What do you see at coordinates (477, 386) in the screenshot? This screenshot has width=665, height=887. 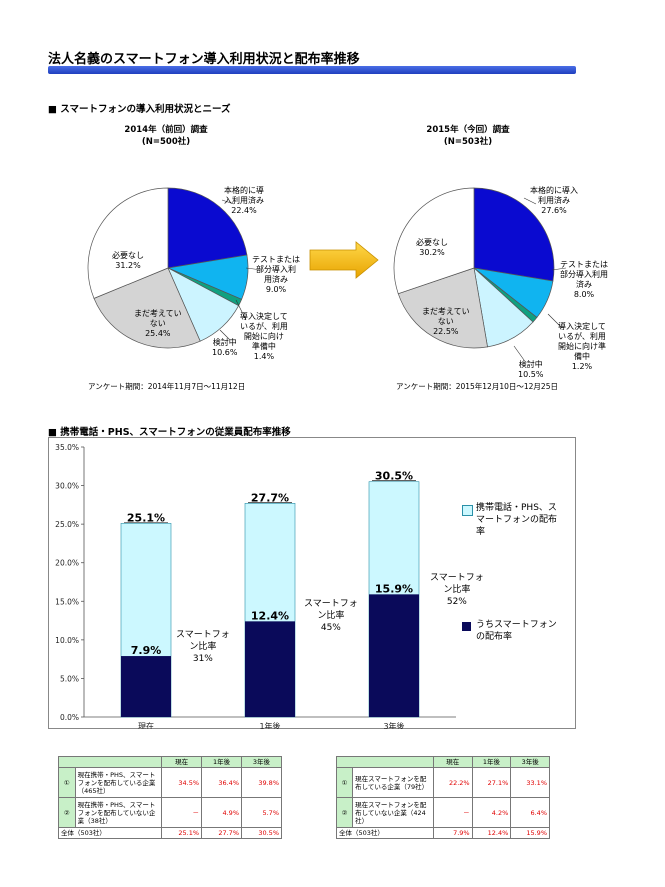 I see `pie2-survey-period: アンケート期間：2015年12月10日～12月25日` at bounding box center [477, 386].